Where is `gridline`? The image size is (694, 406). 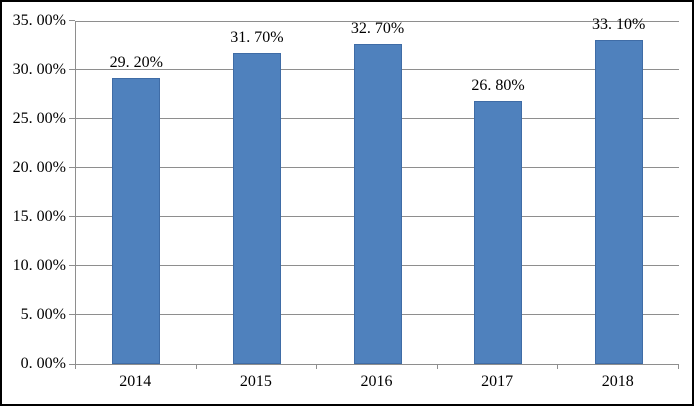
gridline is located at coordinates (377, 21).